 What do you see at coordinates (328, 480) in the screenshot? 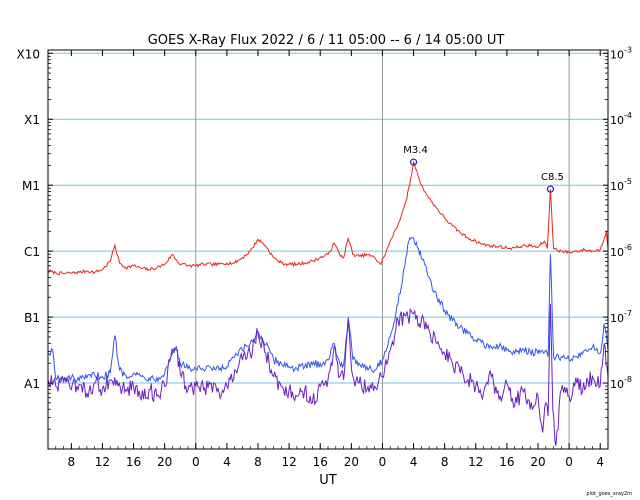
I see `x-axis-label: UT` at bounding box center [328, 480].